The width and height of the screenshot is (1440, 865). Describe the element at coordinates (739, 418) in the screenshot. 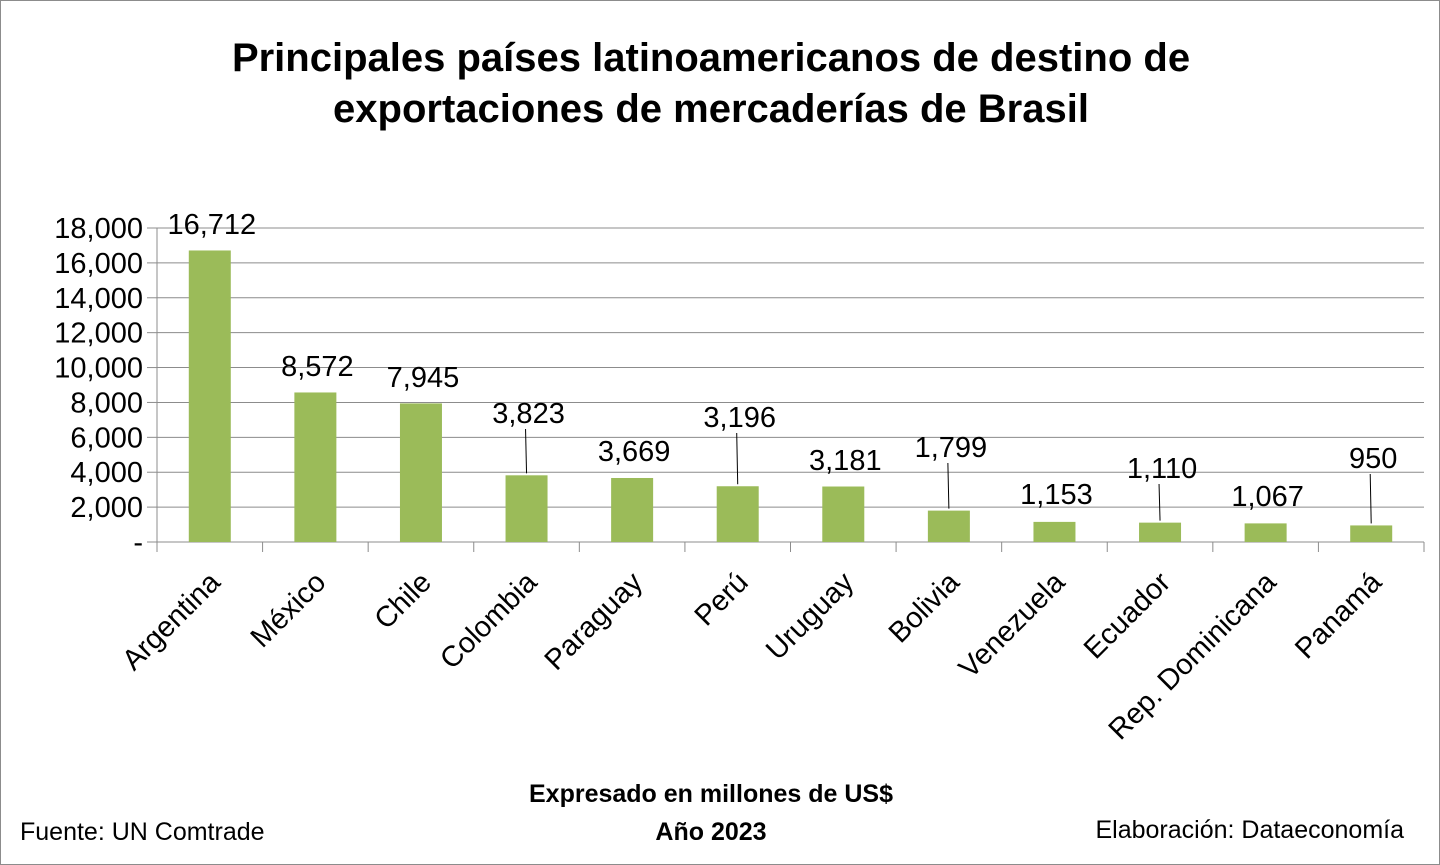

I see `data-label: 3,196` at that location.